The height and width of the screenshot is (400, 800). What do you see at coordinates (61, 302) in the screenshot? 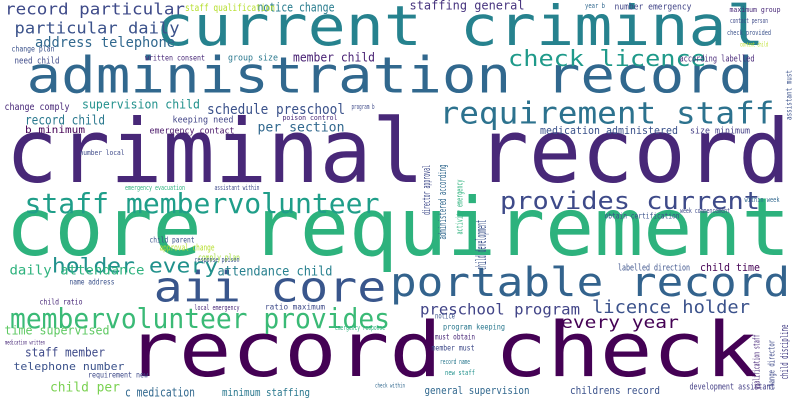
I see `word: child ratio` at bounding box center [61, 302].